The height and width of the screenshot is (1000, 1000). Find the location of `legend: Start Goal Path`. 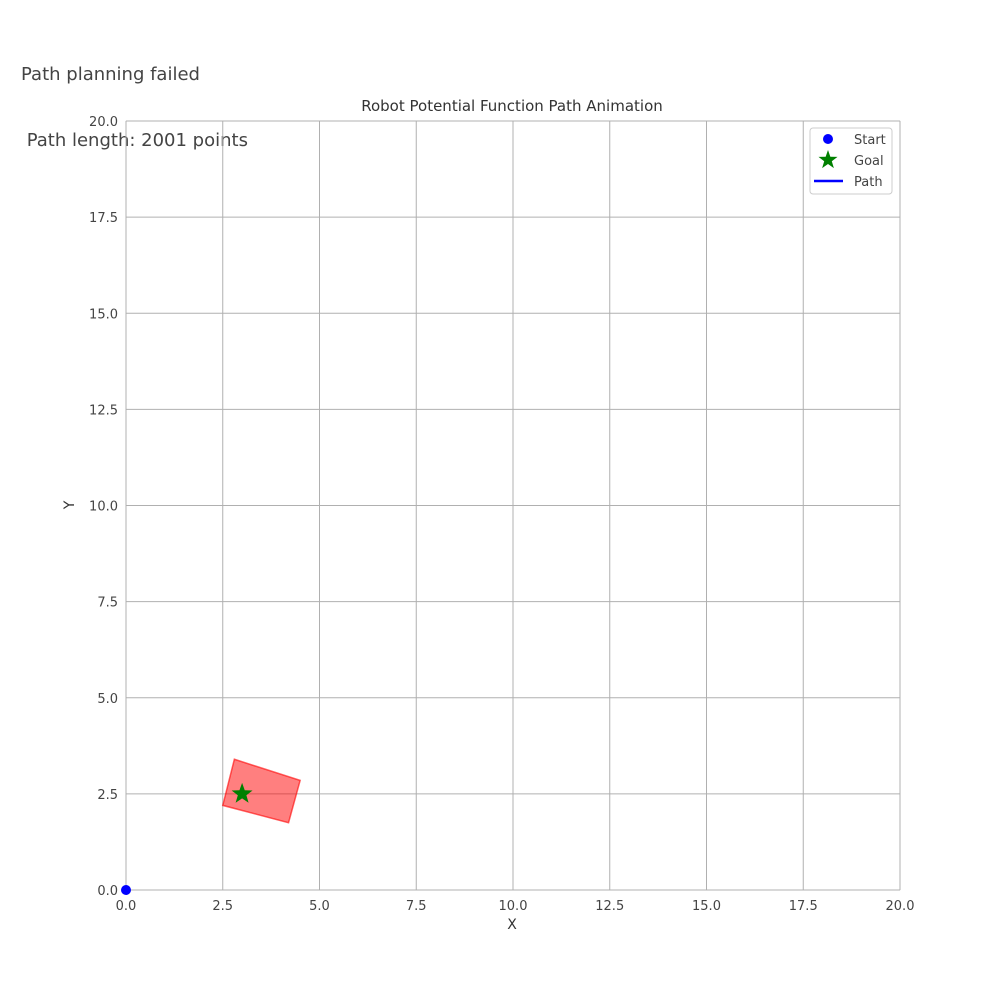

legend: Start Goal Path is located at coordinates (851, 161).